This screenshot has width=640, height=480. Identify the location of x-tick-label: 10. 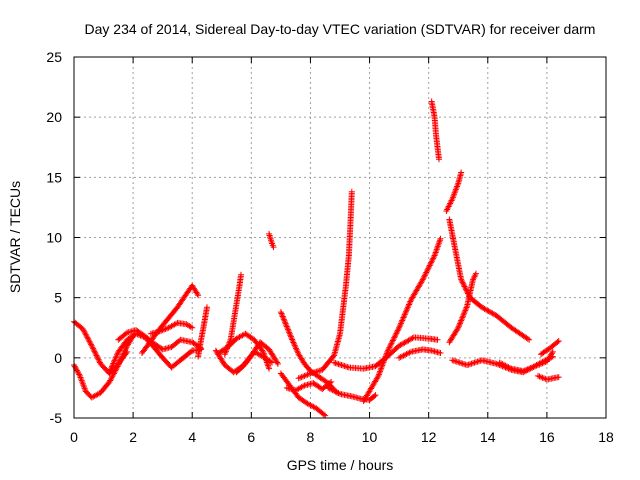
(370, 437).